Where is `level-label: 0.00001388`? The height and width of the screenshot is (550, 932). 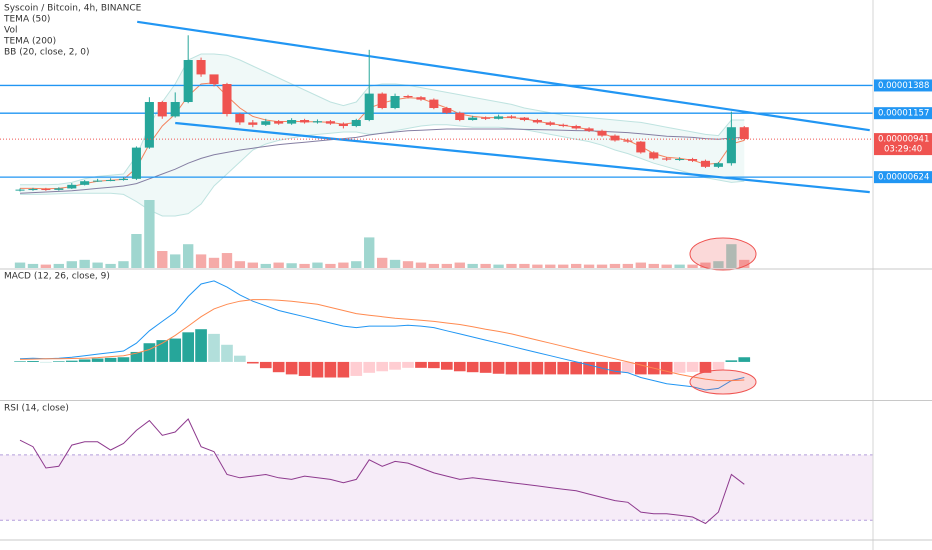 level-label: 0.00001388 is located at coordinates (903, 86).